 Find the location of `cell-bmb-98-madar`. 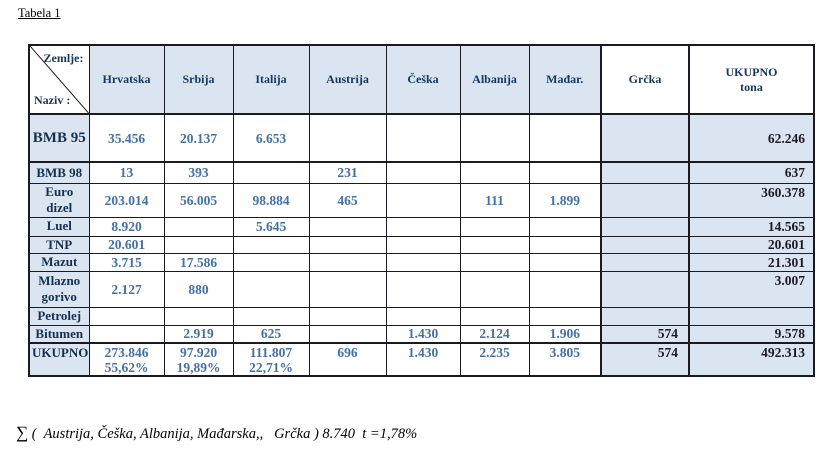

cell-bmb-98-madar is located at coordinates (565, 172).